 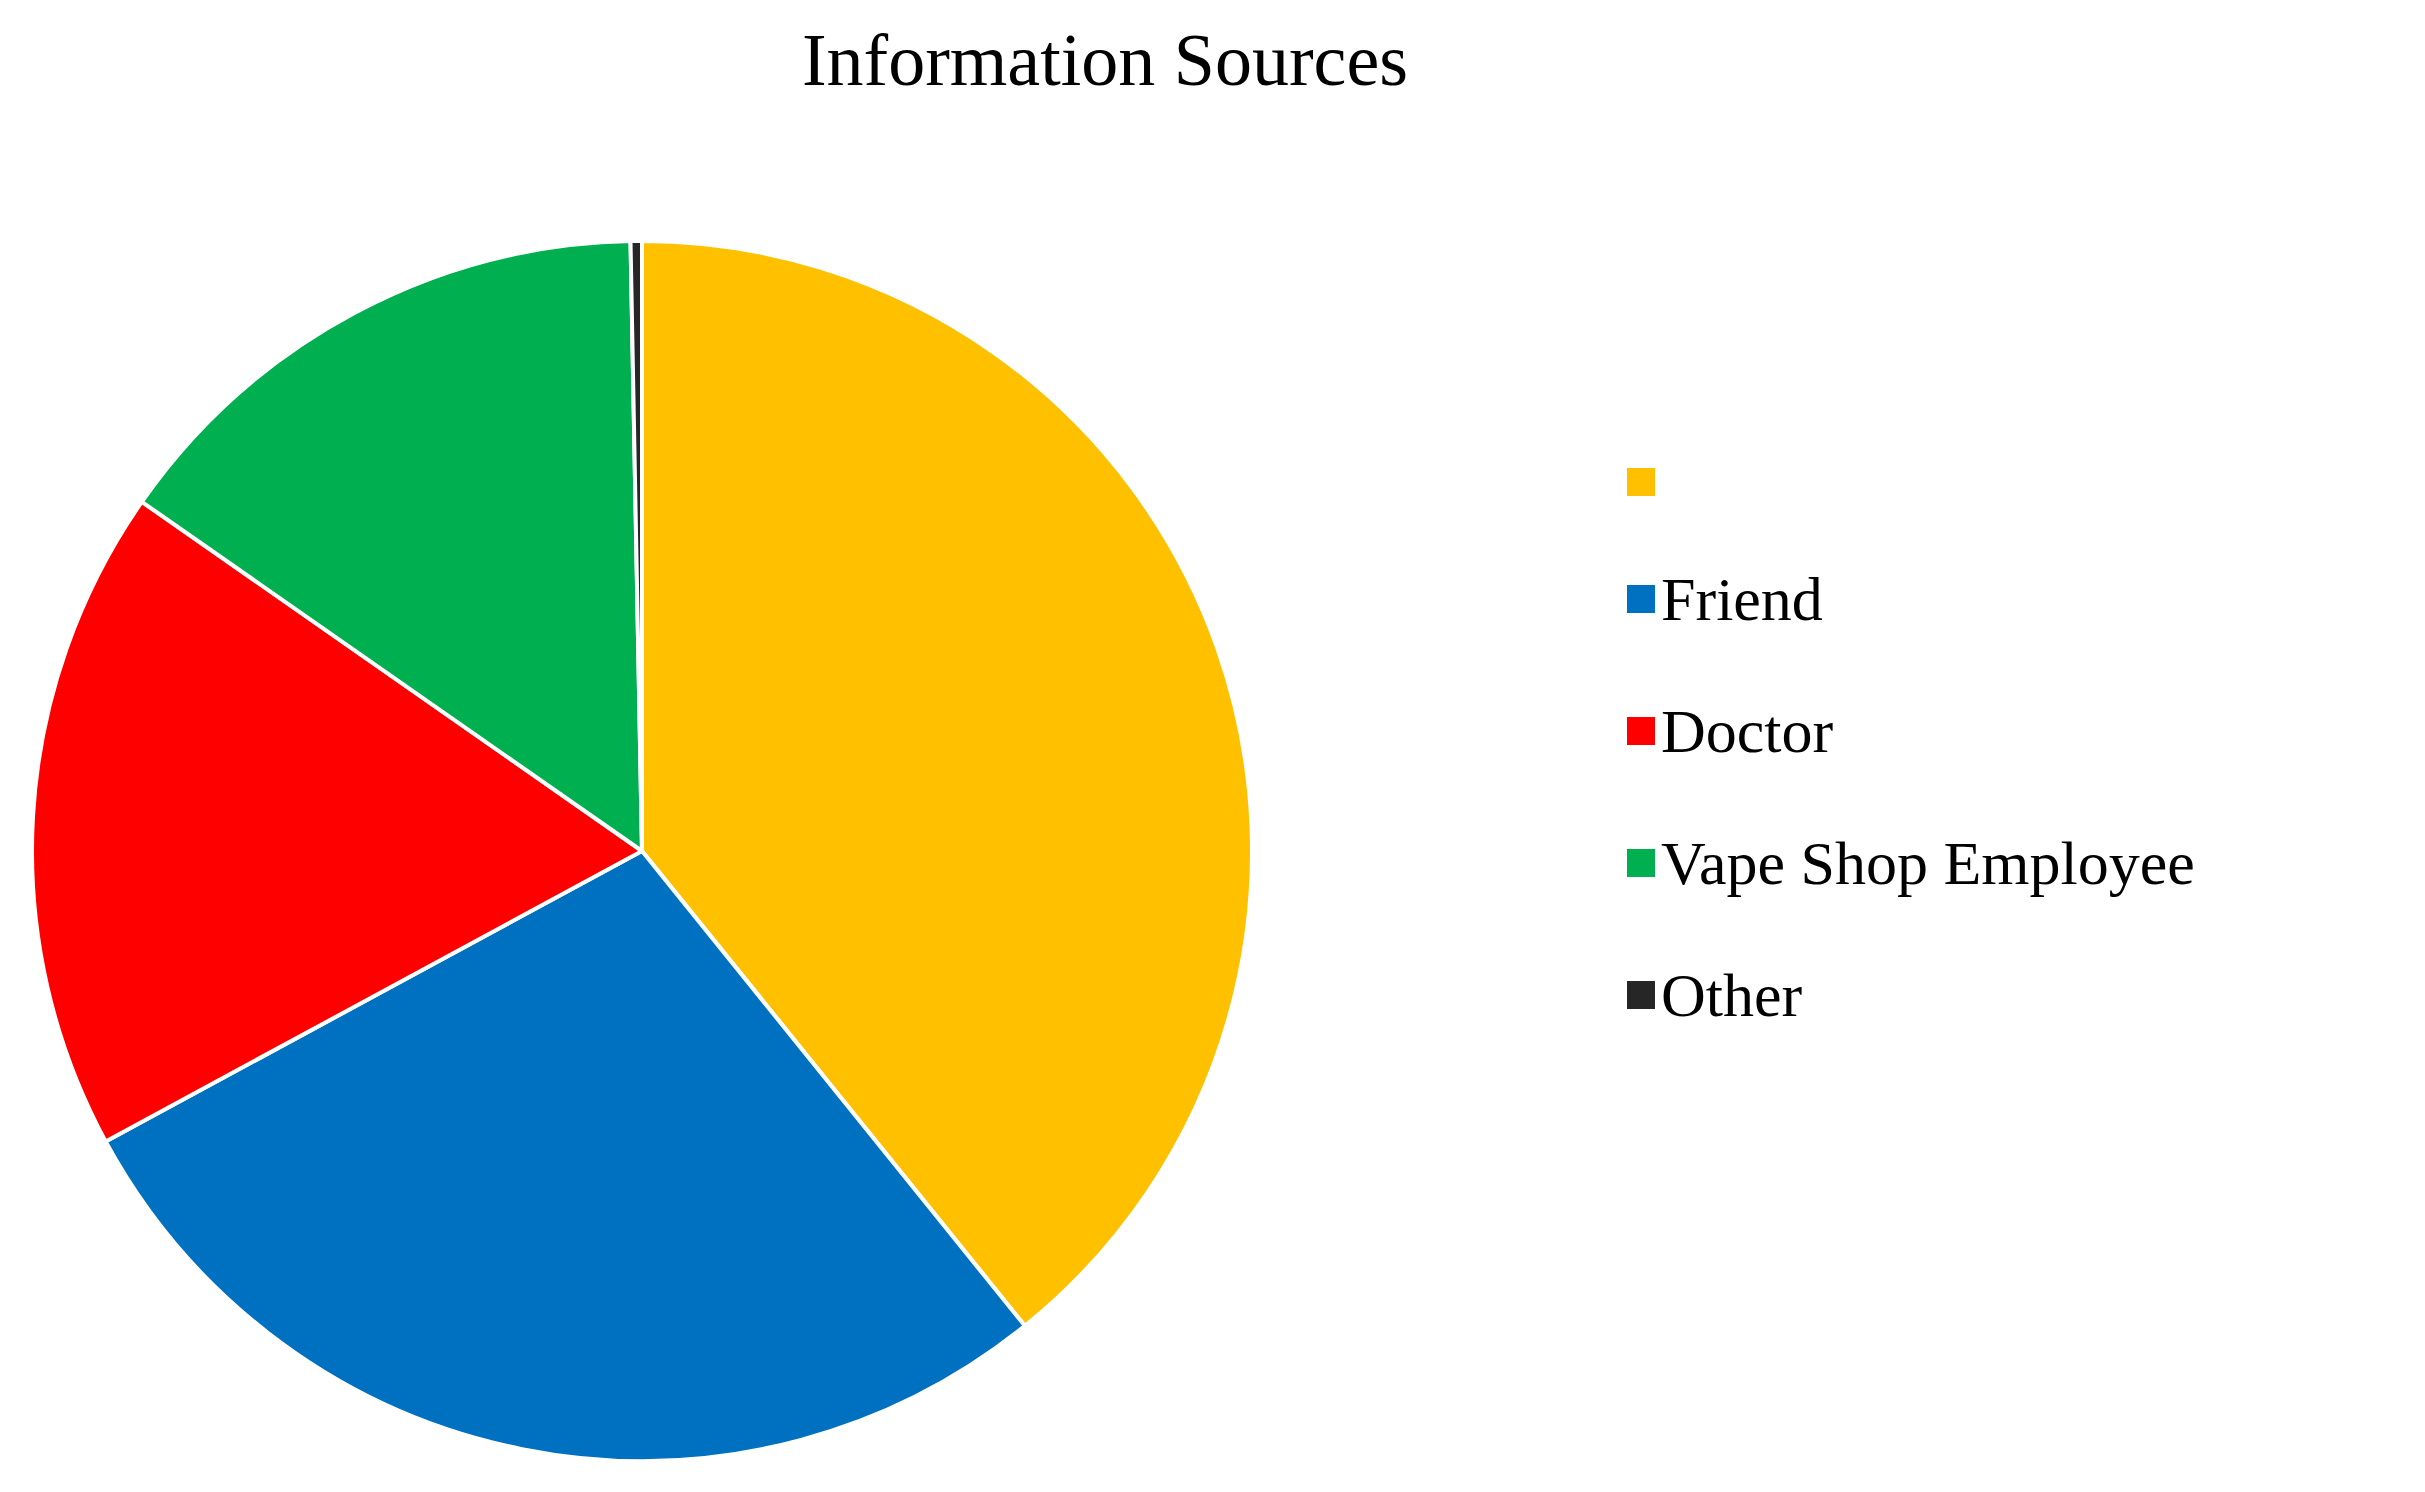 What do you see at coordinates (1928, 863) in the screenshot?
I see `legend-label: Vape Shop Employee` at bounding box center [1928, 863].